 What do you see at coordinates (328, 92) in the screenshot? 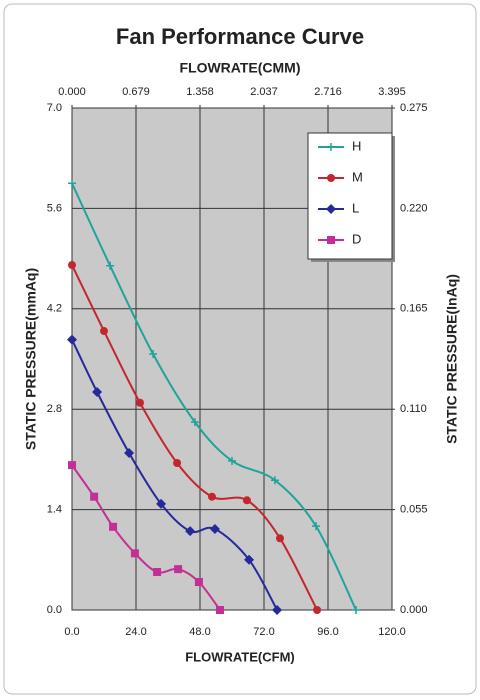
I see `x2-tick-label: 2.716` at bounding box center [328, 92].